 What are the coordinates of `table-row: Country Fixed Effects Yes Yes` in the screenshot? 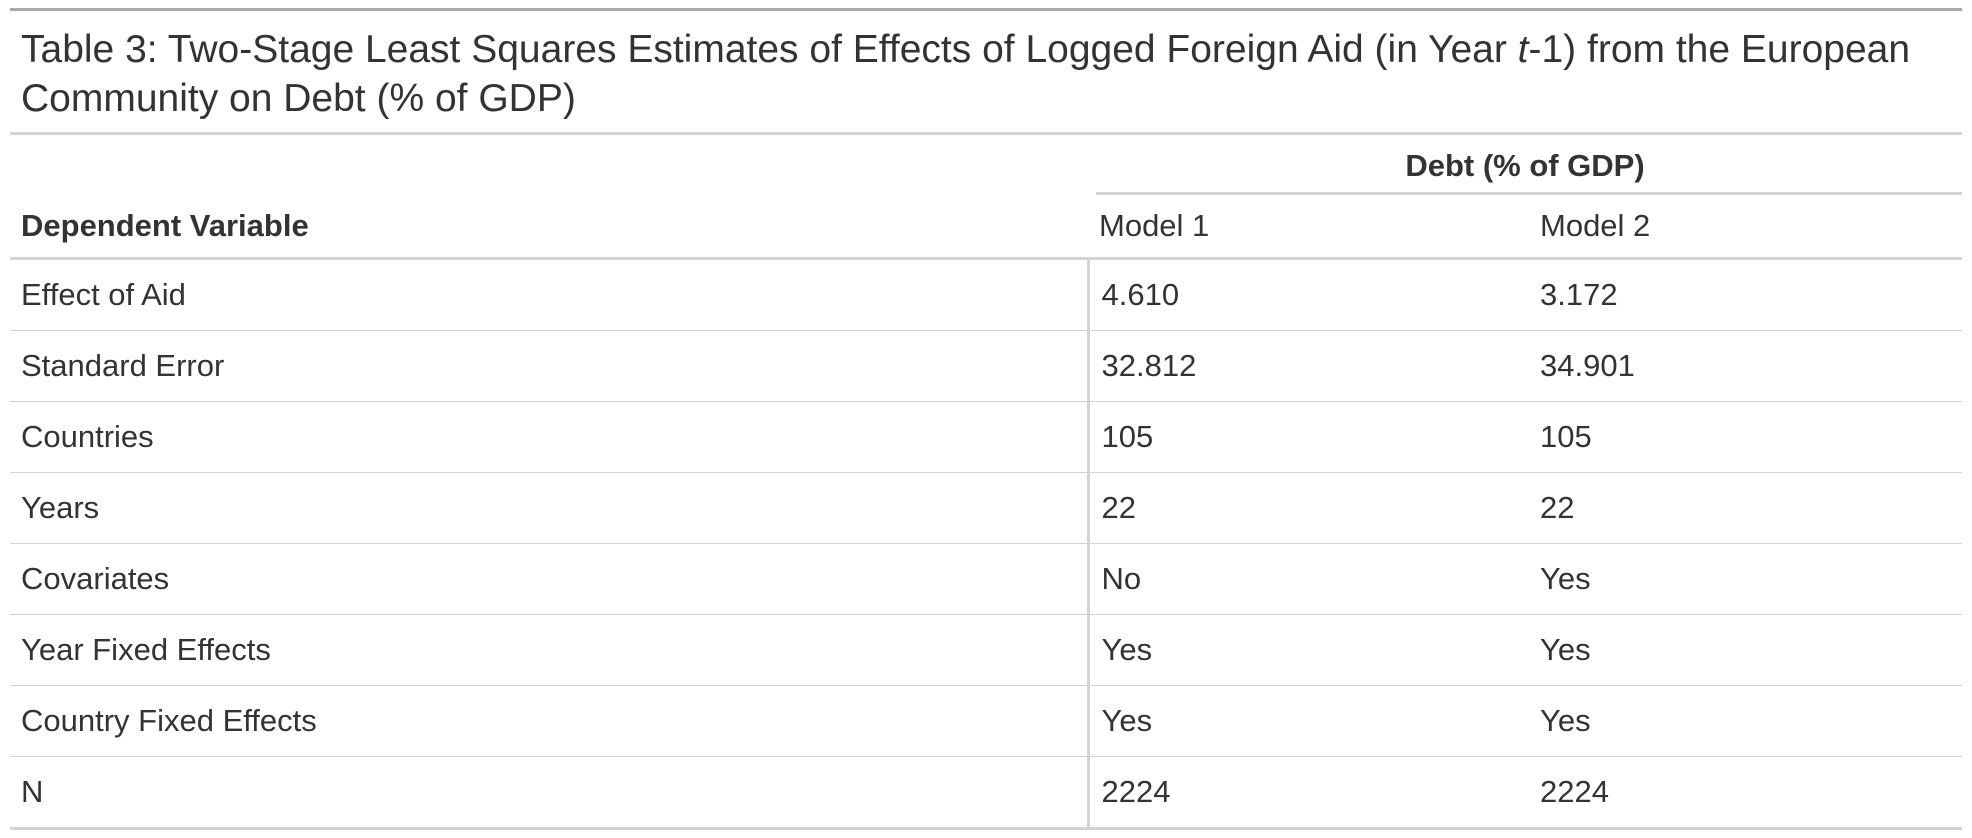 It's located at (986, 721).